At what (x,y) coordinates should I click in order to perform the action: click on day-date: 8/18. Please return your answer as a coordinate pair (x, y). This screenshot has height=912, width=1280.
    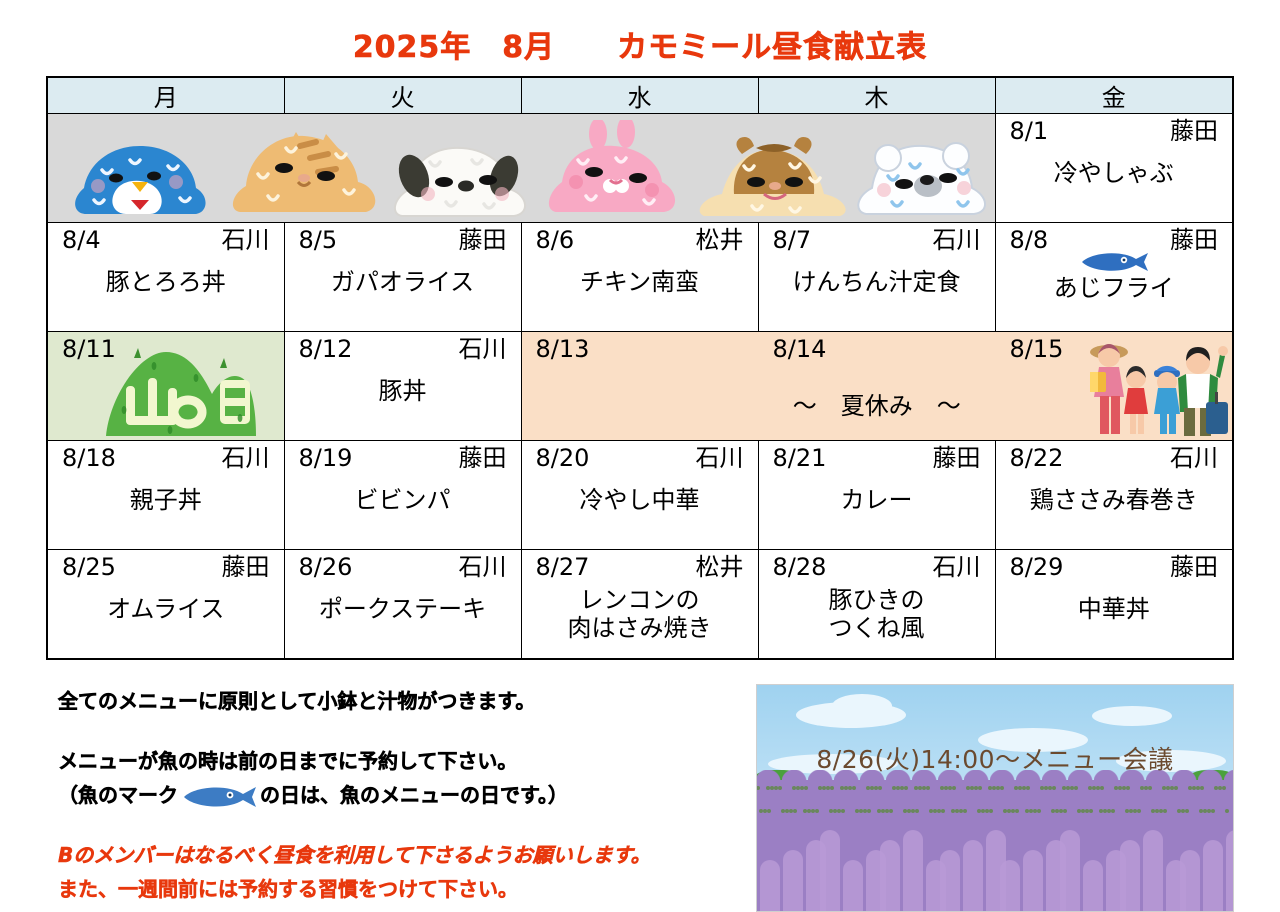
    Looking at the image, I should click on (89, 458).